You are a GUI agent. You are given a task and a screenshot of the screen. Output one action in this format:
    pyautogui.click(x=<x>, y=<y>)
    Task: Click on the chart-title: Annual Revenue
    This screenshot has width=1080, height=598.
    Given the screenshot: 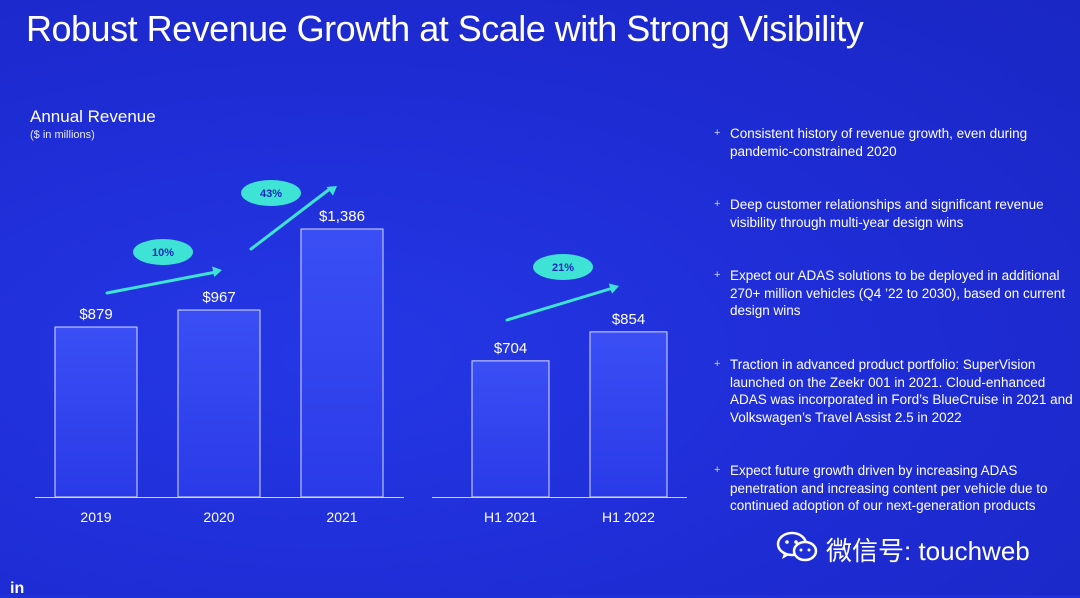 What is the action you would take?
    pyautogui.click(x=93, y=116)
    